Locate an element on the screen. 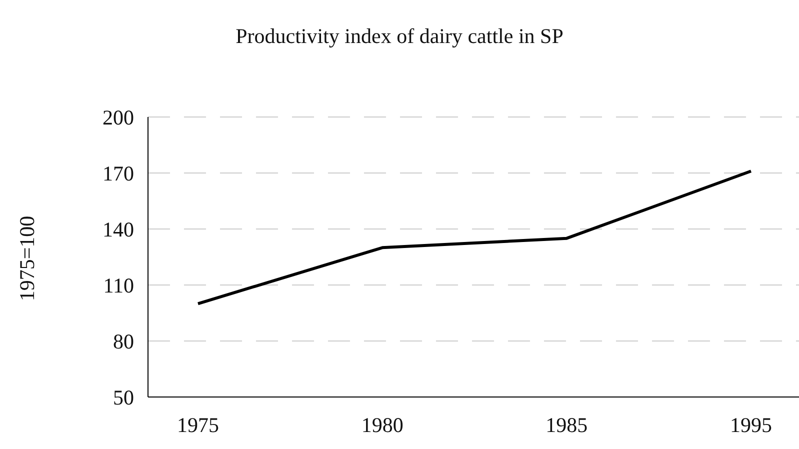 The width and height of the screenshot is (799, 449). x-tick-label: 1995 is located at coordinates (751, 424).